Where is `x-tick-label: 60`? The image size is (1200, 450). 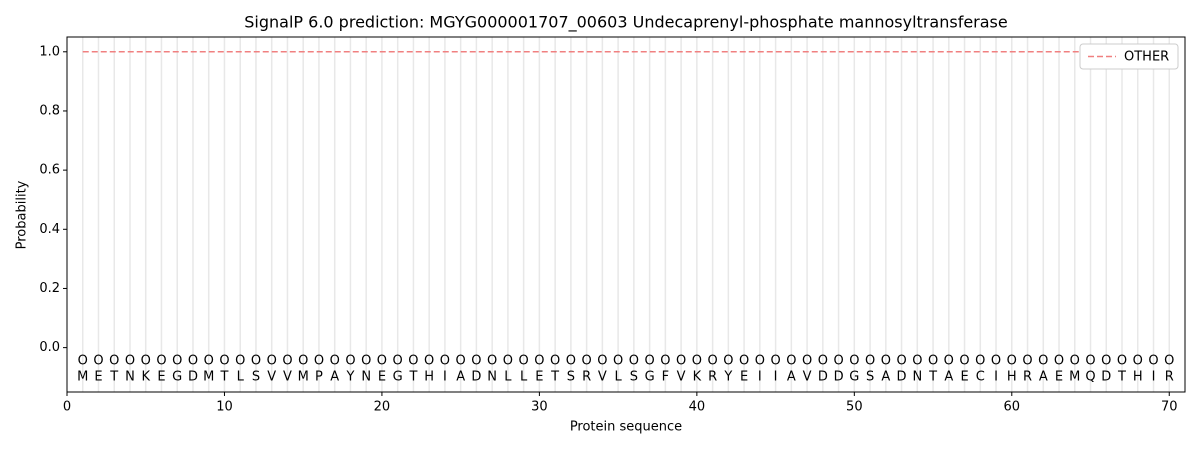
x-tick-label: 60 is located at coordinates (1012, 407).